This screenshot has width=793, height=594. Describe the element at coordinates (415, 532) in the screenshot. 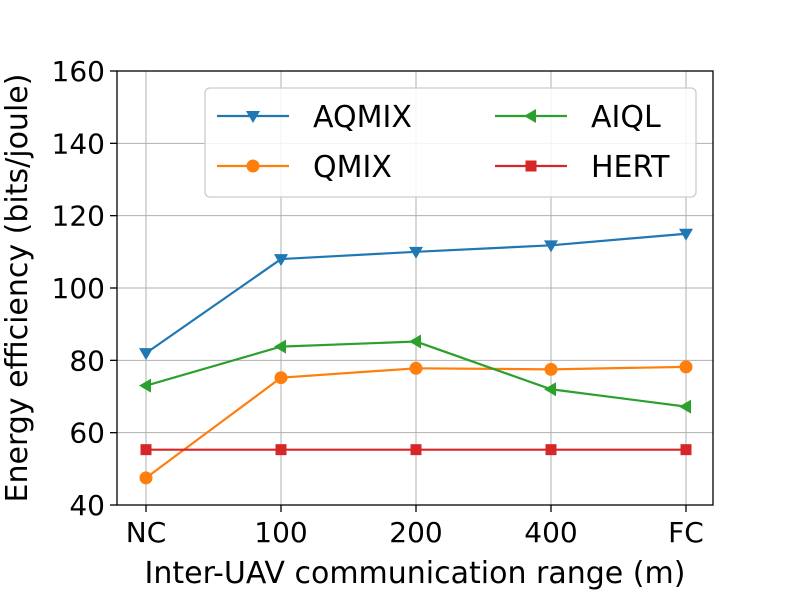

I see `x-tick-label: 200` at that location.